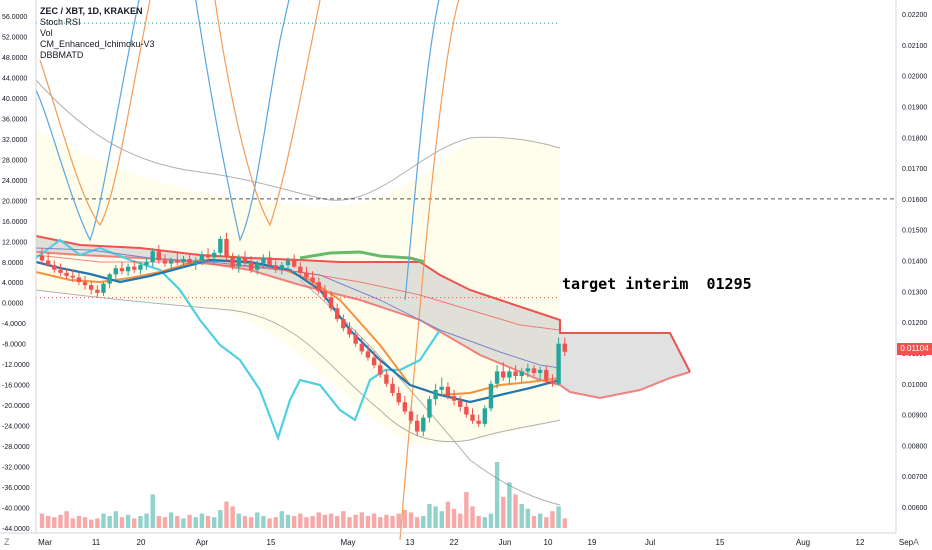 The width and height of the screenshot is (932, 550). What do you see at coordinates (914, 231) in the screenshot?
I see `right-tick-label: 0.01500` at bounding box center [914, 231].